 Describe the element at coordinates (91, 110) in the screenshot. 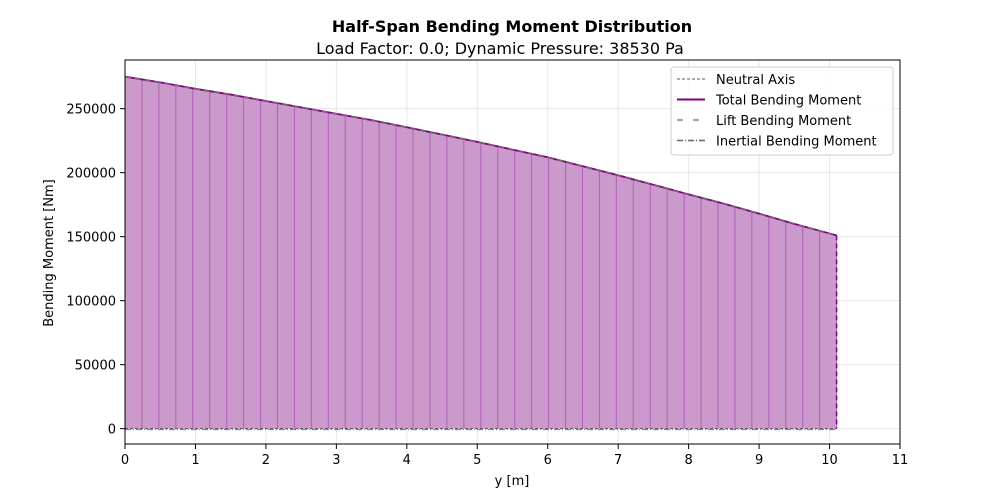

I see `y-tick-label: 250000` at that location.